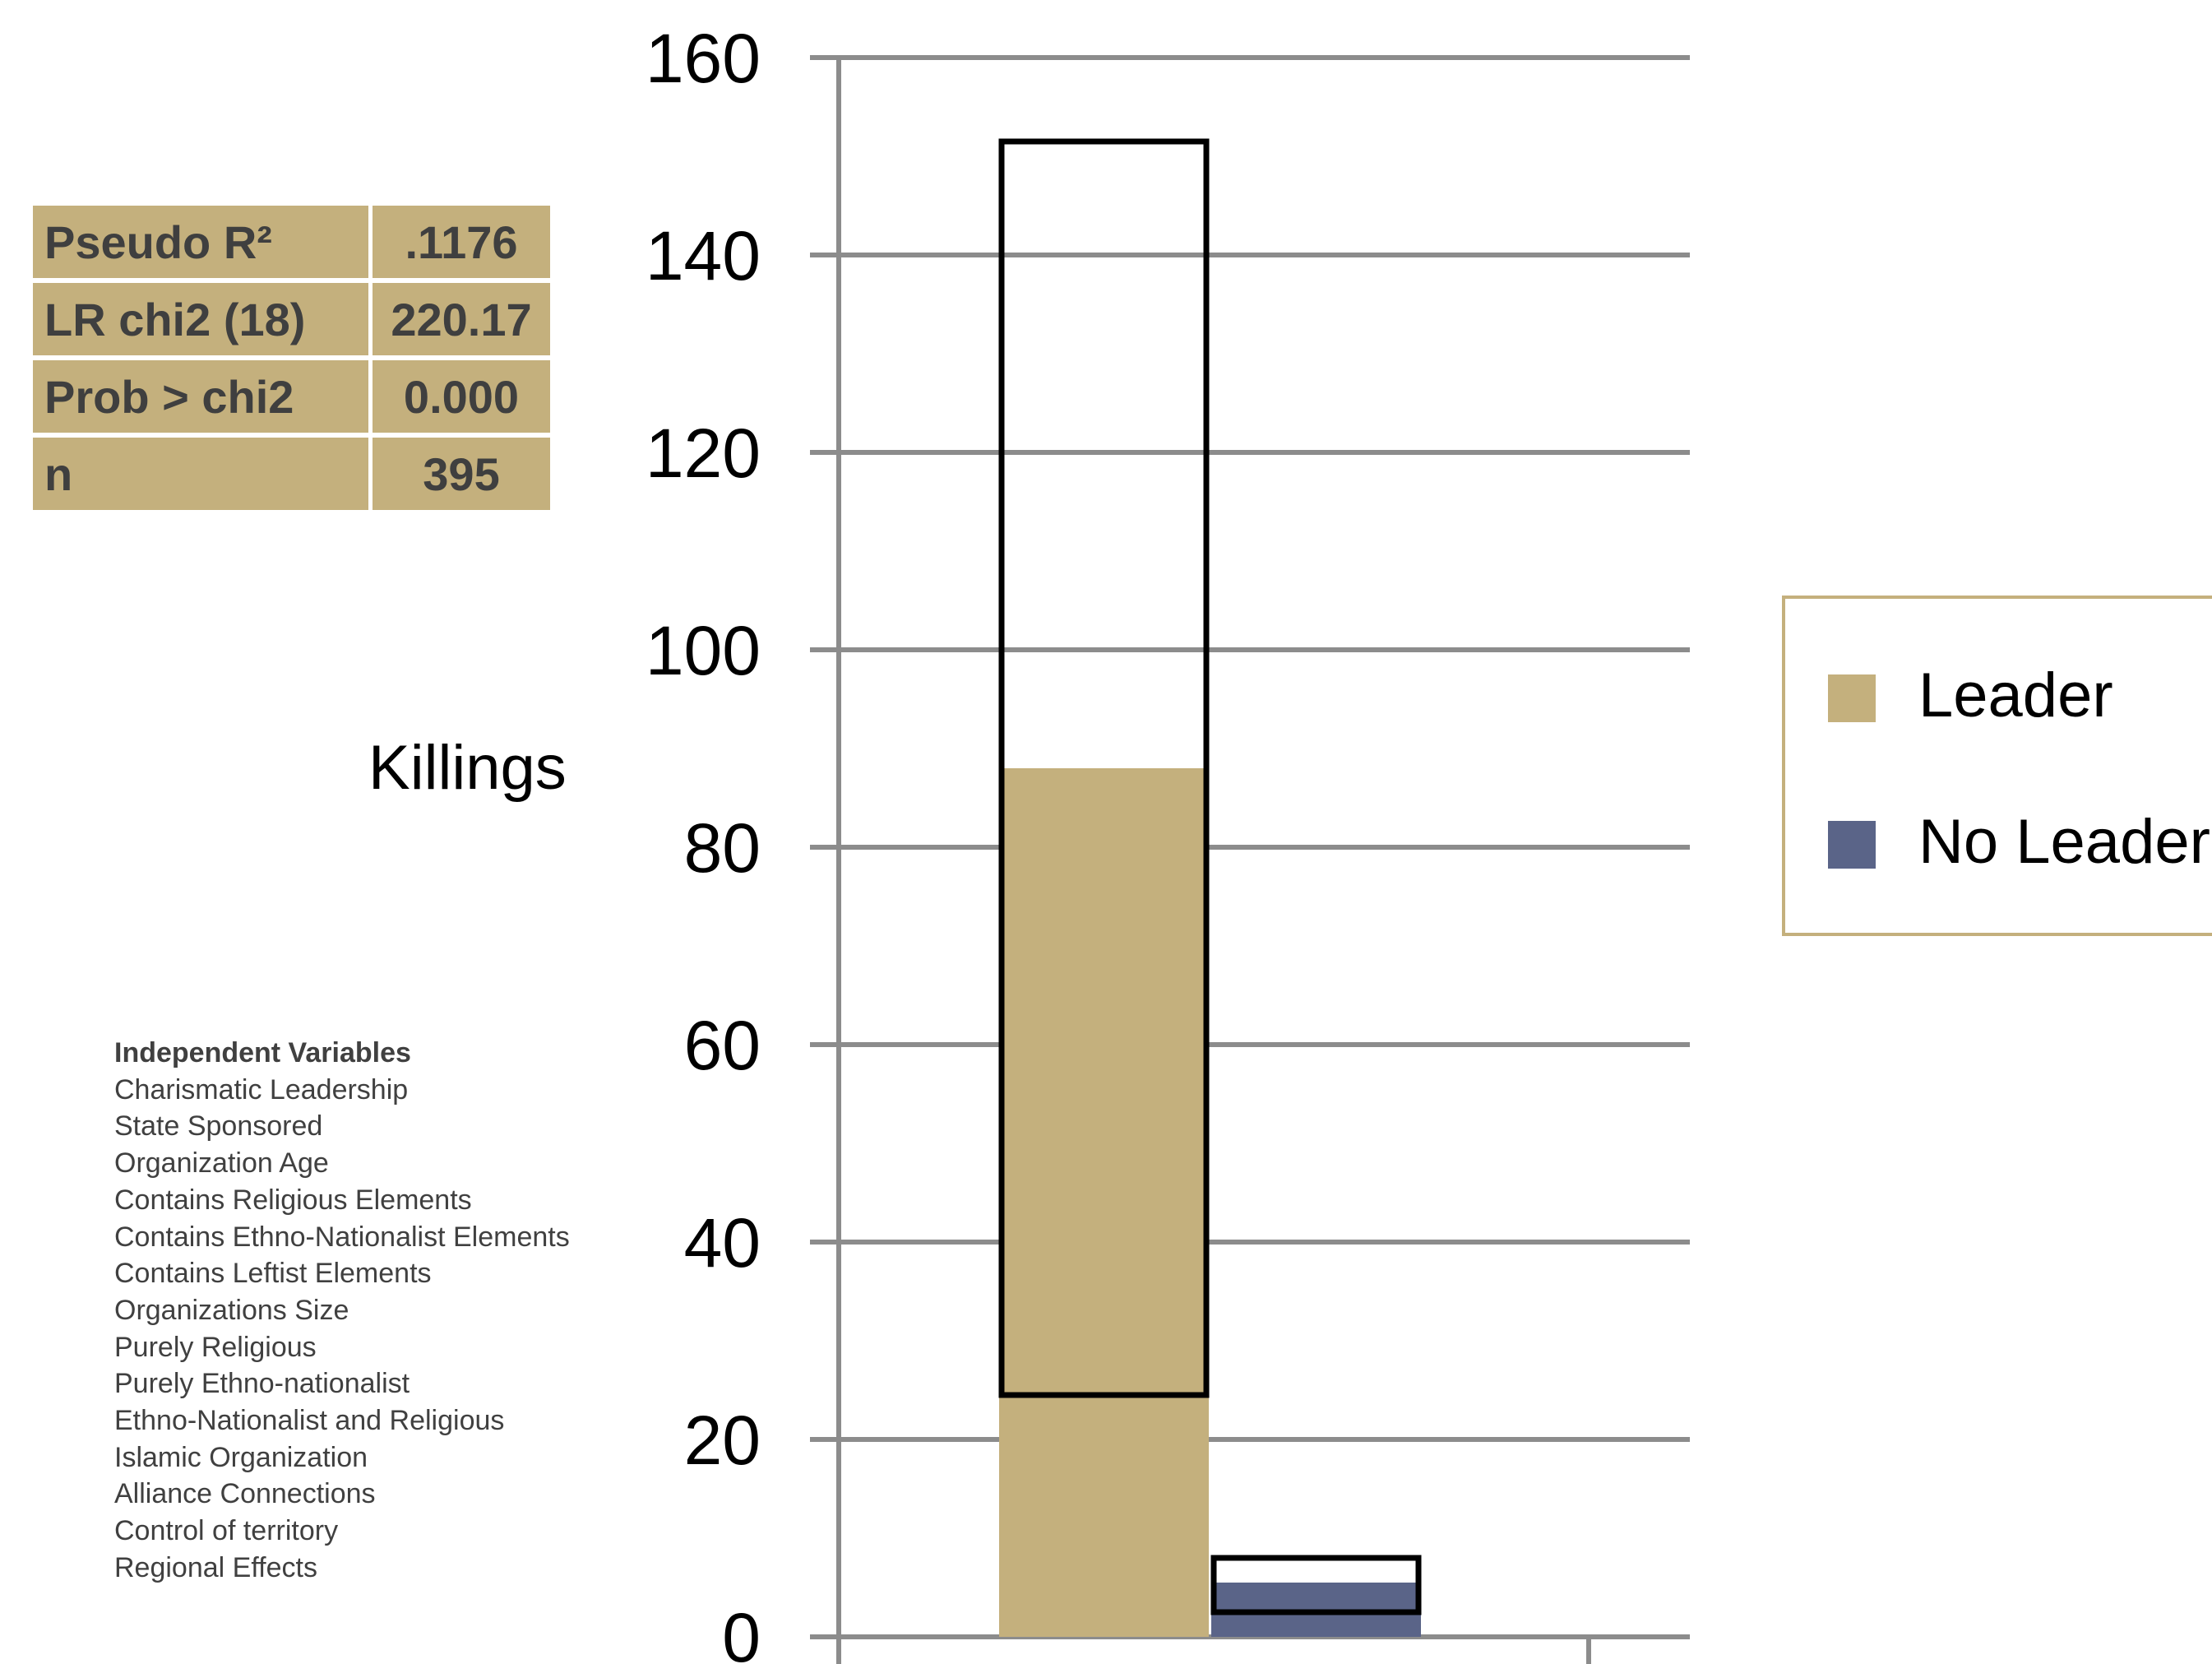 This screenshot has width=2212, height=1664. Describe the element at coordinates (261, 1089) in the screenshot. I see `independent-variable-item: Charismatic Leadership` at that location.